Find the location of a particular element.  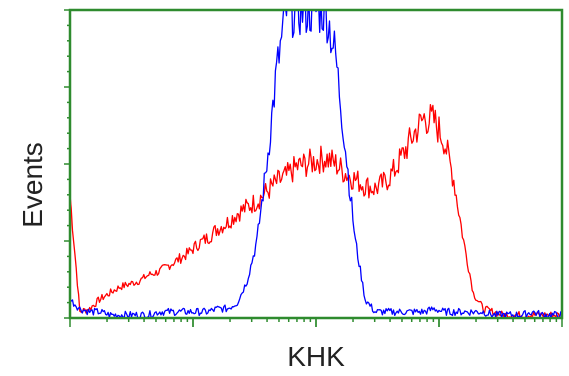

y-axis-label: Events is located at coordinates (32, 185).